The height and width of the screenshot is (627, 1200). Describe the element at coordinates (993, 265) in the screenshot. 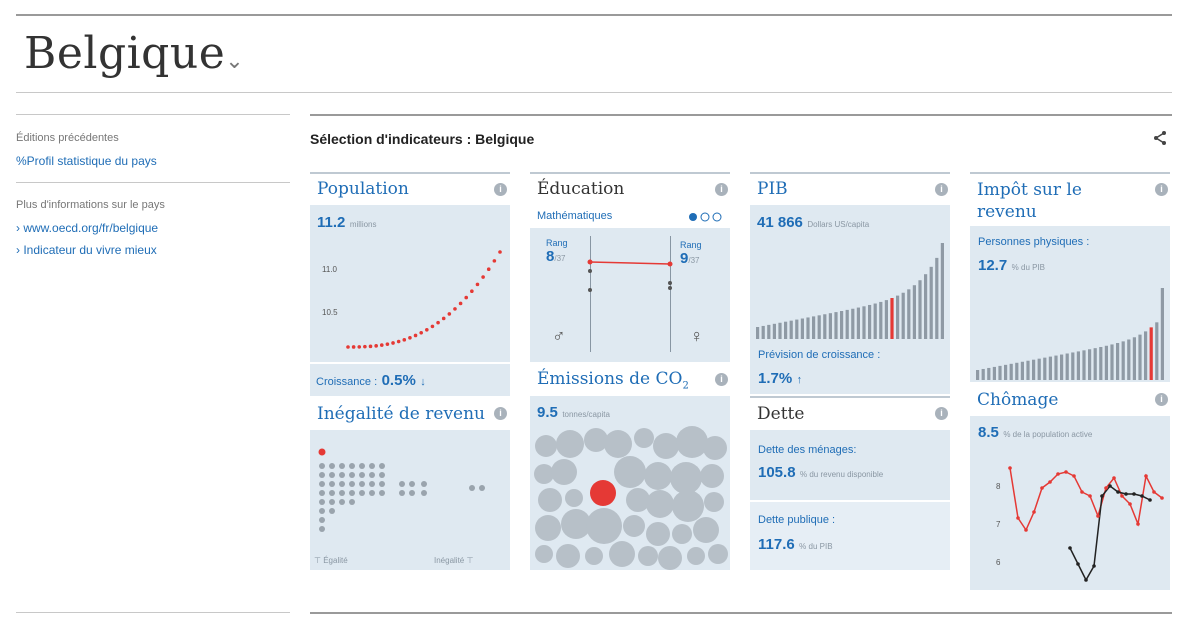

I see `impot-value: 12.7` at that location.